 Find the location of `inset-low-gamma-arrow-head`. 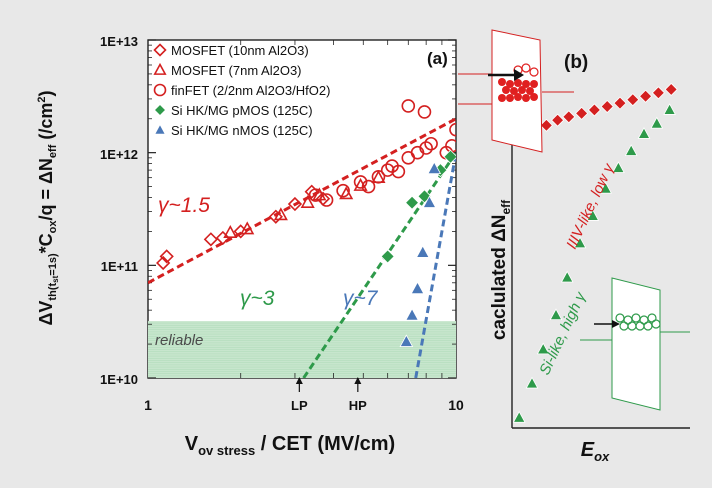

inset-low-gamma-arrow-head is located at coordinates (519, 75).